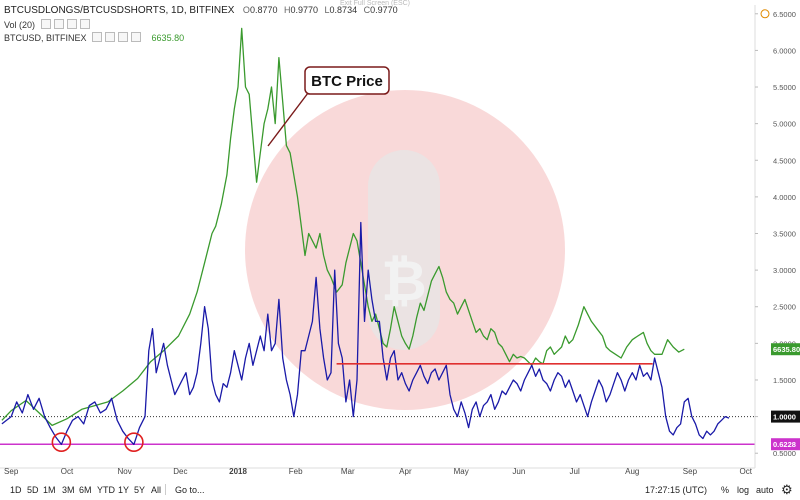 Image resolution: width=800 pixels, height=500 pixels. I want to click on overlay-legend: BTCUSD, BITFINEX 6635.80, so click(94, 37).